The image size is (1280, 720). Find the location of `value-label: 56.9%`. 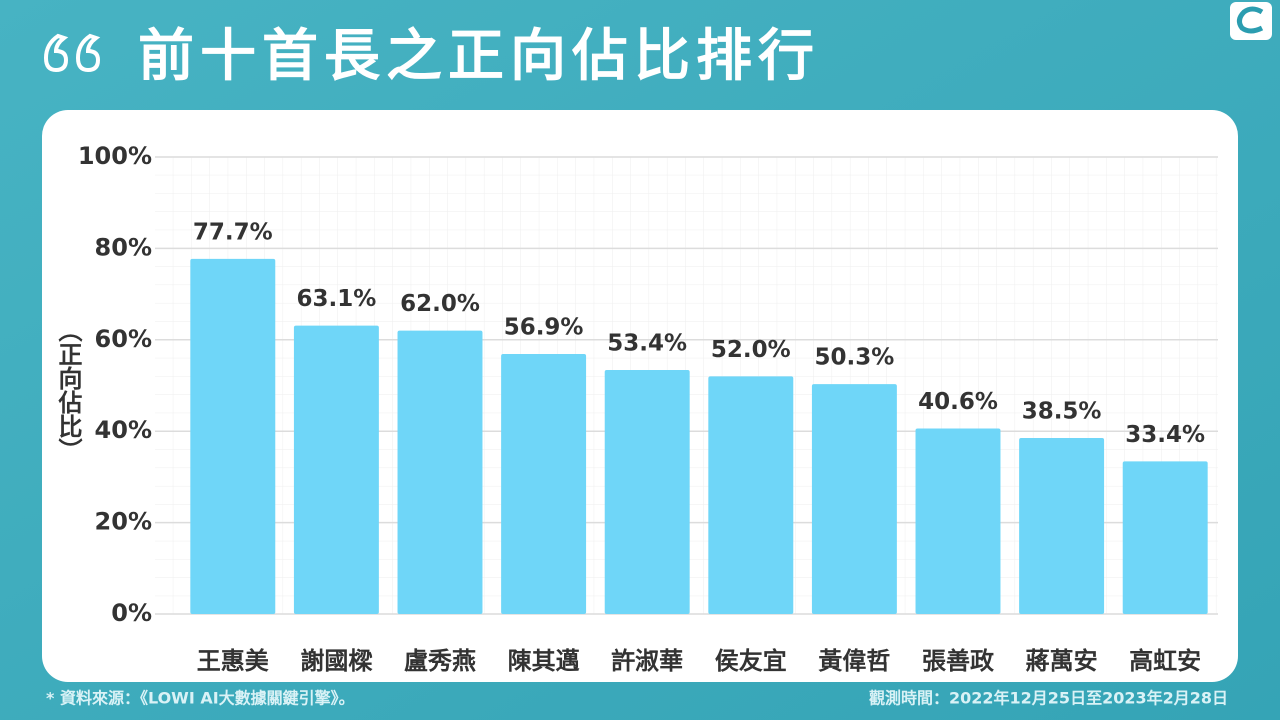

value-label: 56.9% is located at coordinates (544, 327).